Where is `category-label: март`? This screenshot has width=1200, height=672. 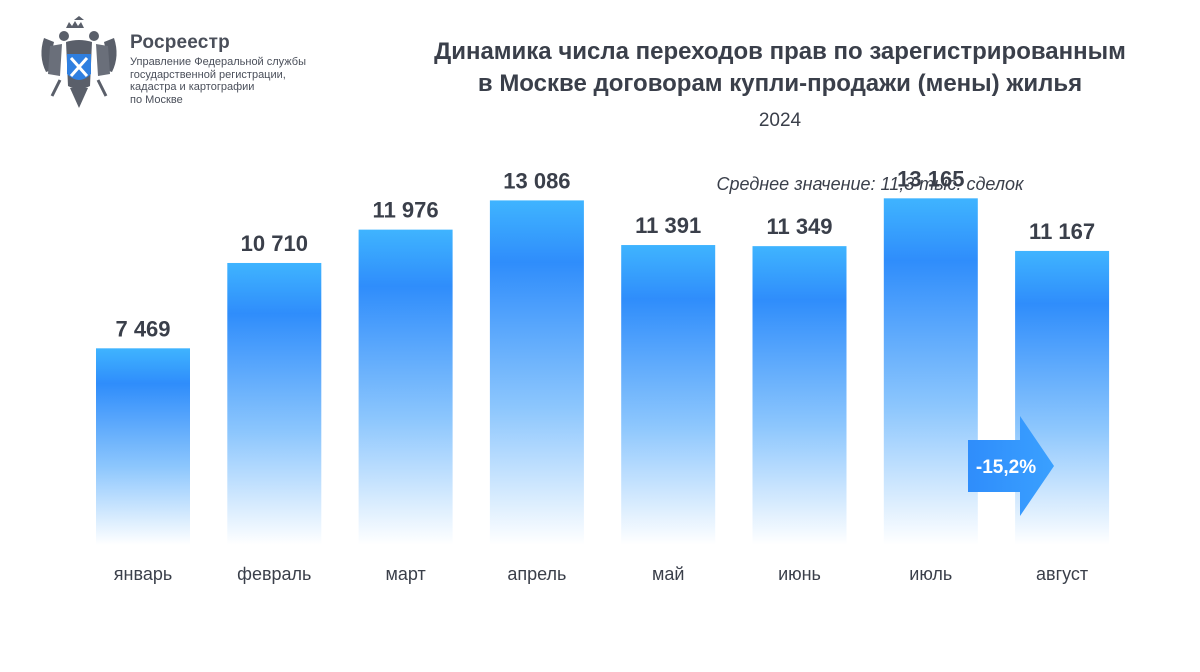 category-label: март is located at coordinates (405, 574).